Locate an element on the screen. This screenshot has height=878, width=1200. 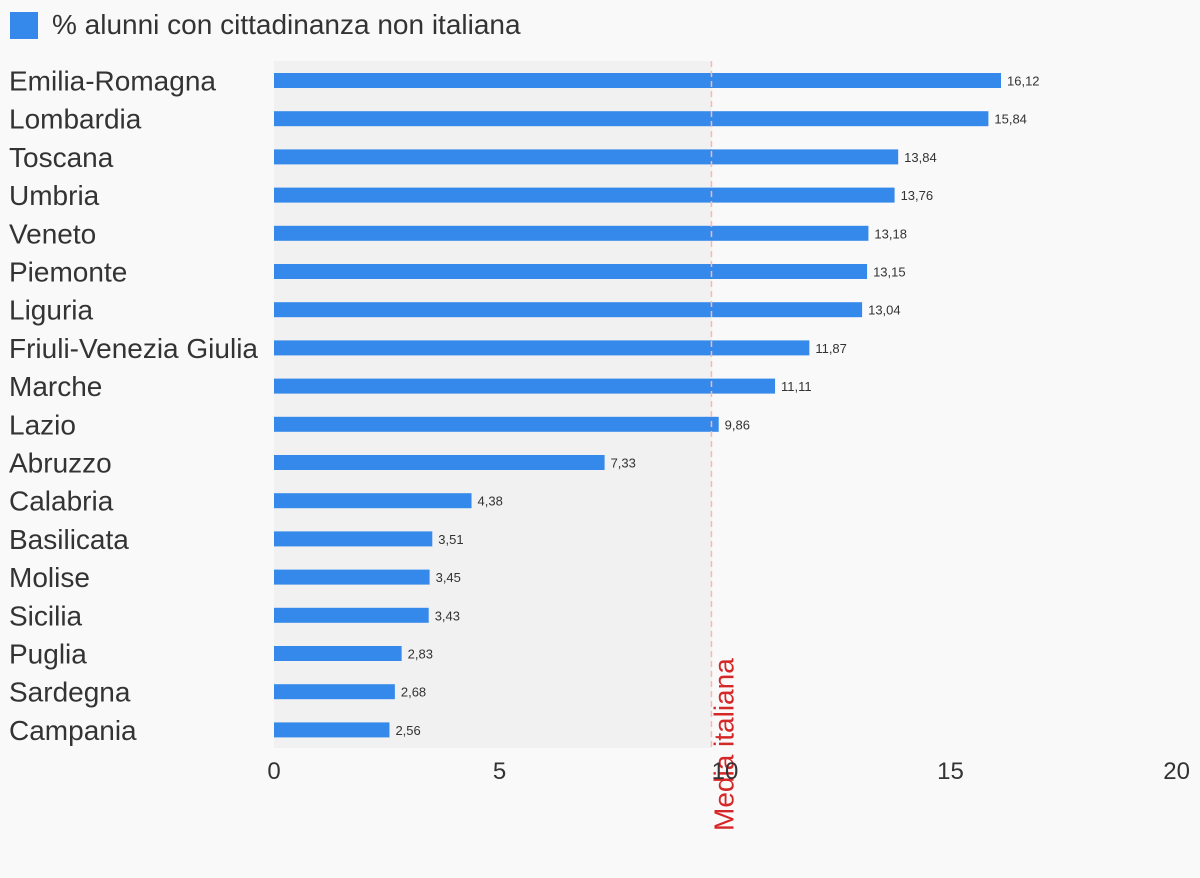
category-label: Puglia is located at coordinates (48, 654).